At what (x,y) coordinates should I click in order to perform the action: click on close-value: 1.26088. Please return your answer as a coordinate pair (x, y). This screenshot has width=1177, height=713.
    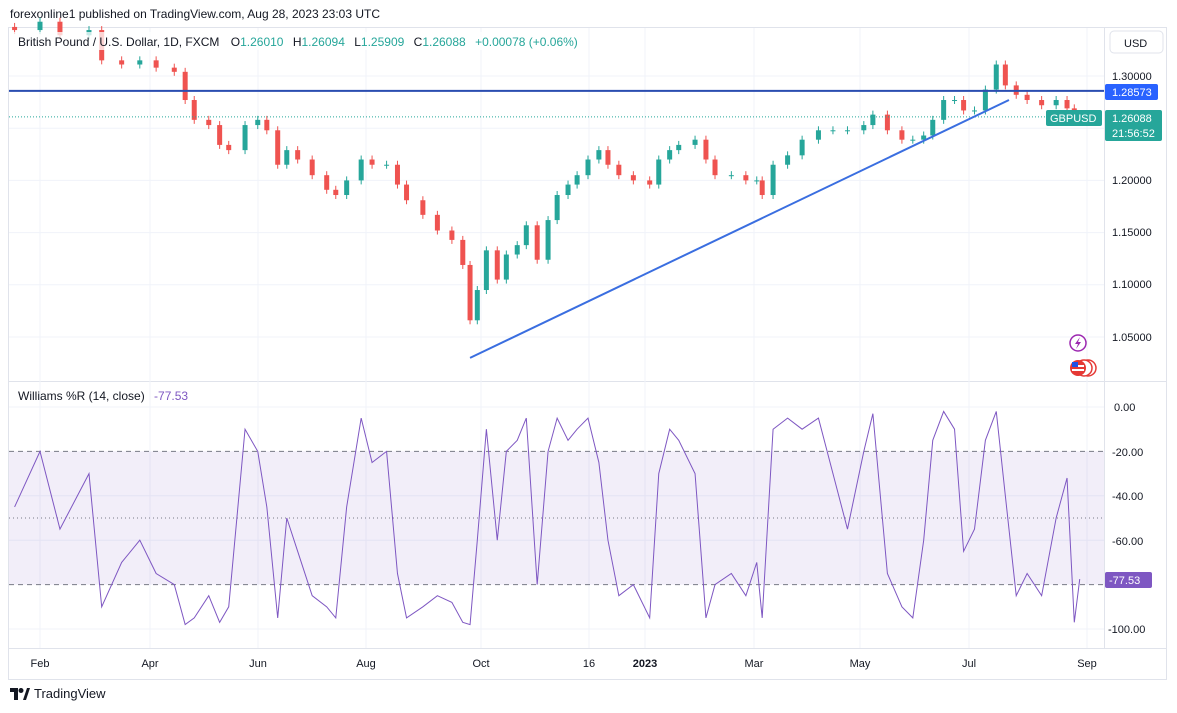
    Looking at the image, I should click on (444, 42).